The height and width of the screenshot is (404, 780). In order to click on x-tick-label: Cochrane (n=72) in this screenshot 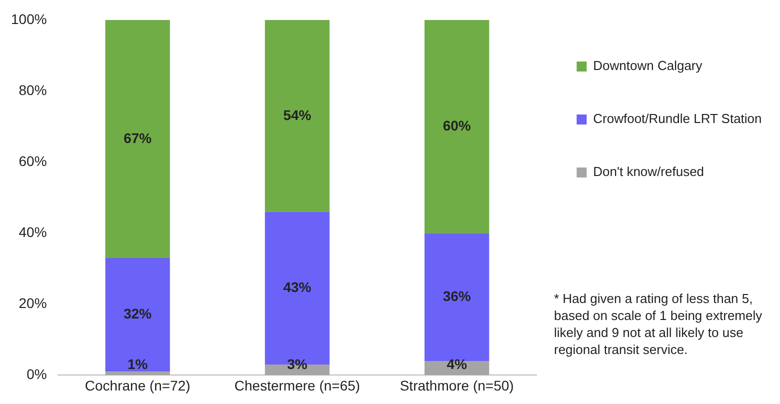, I will do `click(137, 385)`.